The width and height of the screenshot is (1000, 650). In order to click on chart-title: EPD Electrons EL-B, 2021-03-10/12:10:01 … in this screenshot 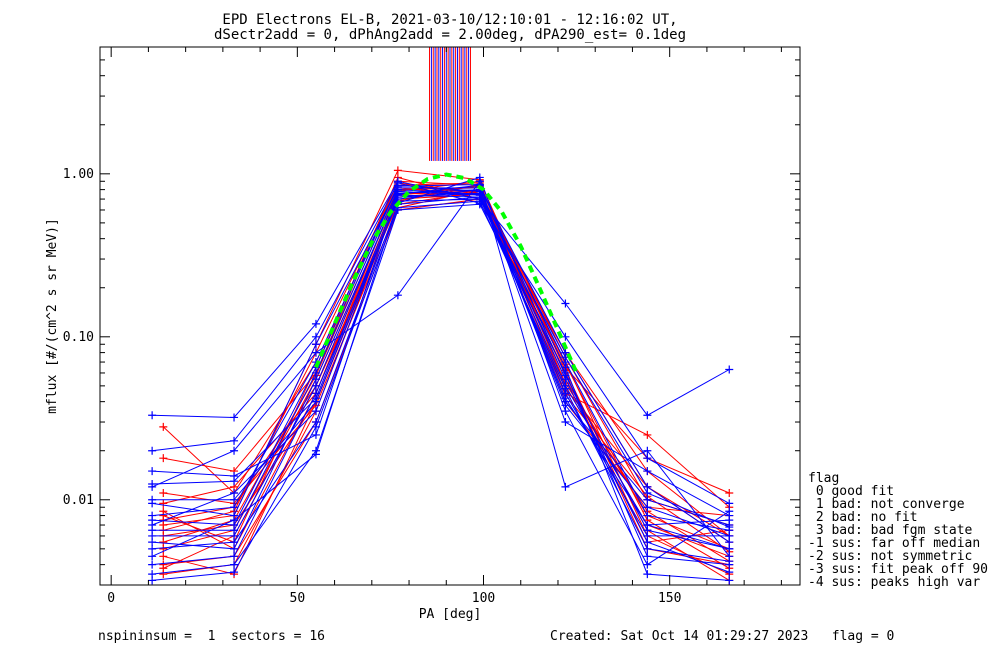, I will do `click(449, 20)`.